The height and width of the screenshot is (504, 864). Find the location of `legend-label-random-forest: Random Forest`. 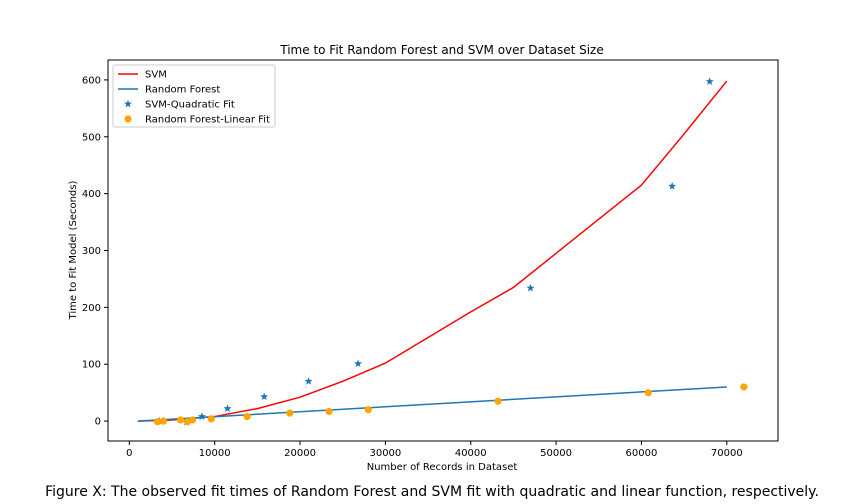

legend-label-random-forest: Random Forest is located at coordinates (182, 90).